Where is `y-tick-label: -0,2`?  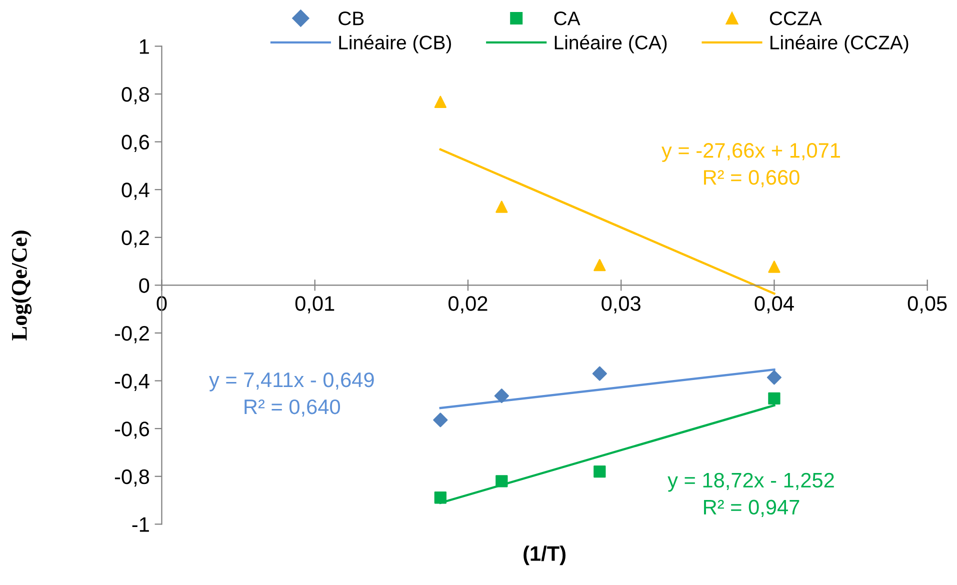 y-tick-label: -0,2 is located at coordinates (131, 335).